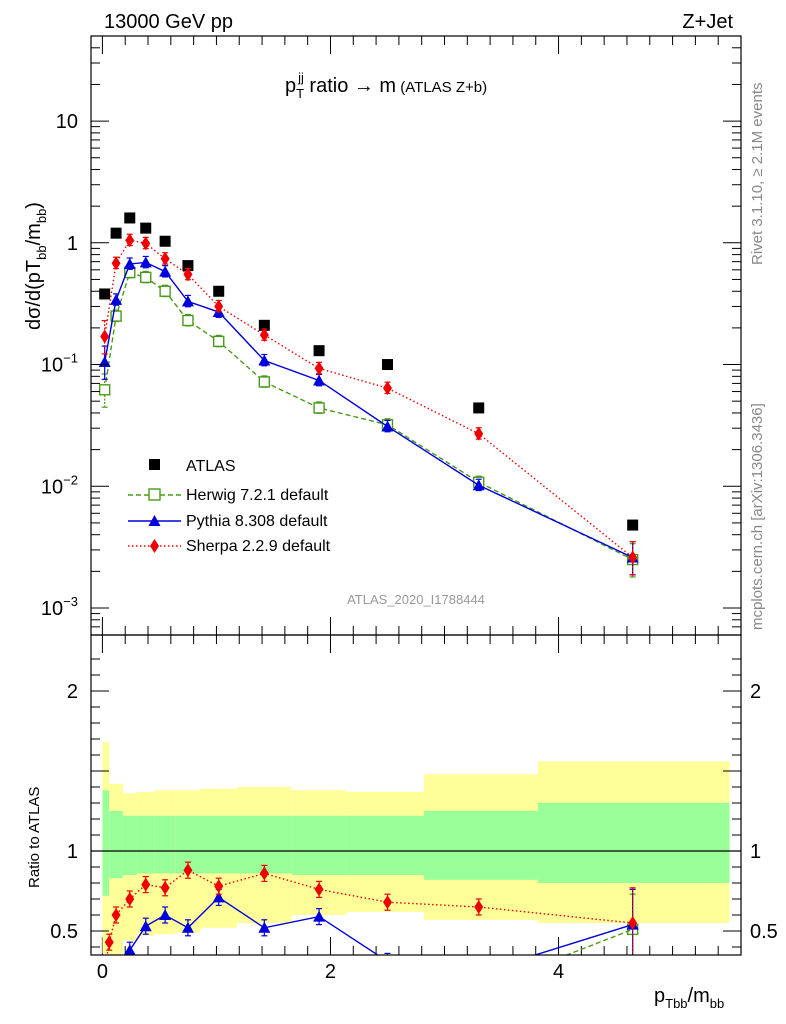  I want to click on herwig-ratio-line, so click(598, 941).